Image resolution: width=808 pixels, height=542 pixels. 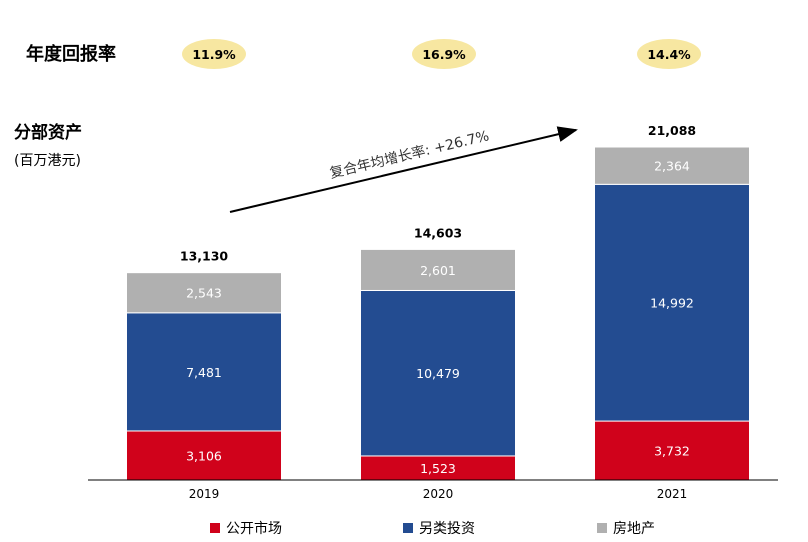 What do you see at coordinates (438, 232) in the screenshot?
I see `total-label-2020: 14,603` at bounding box center [438, 232].